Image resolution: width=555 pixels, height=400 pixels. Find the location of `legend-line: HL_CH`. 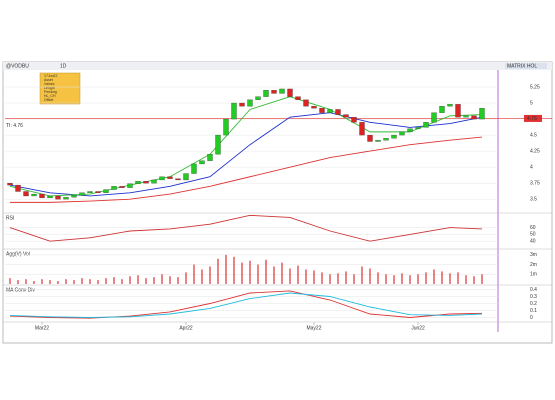

legend-line: HL_CH is located at coordinates (50, 96).